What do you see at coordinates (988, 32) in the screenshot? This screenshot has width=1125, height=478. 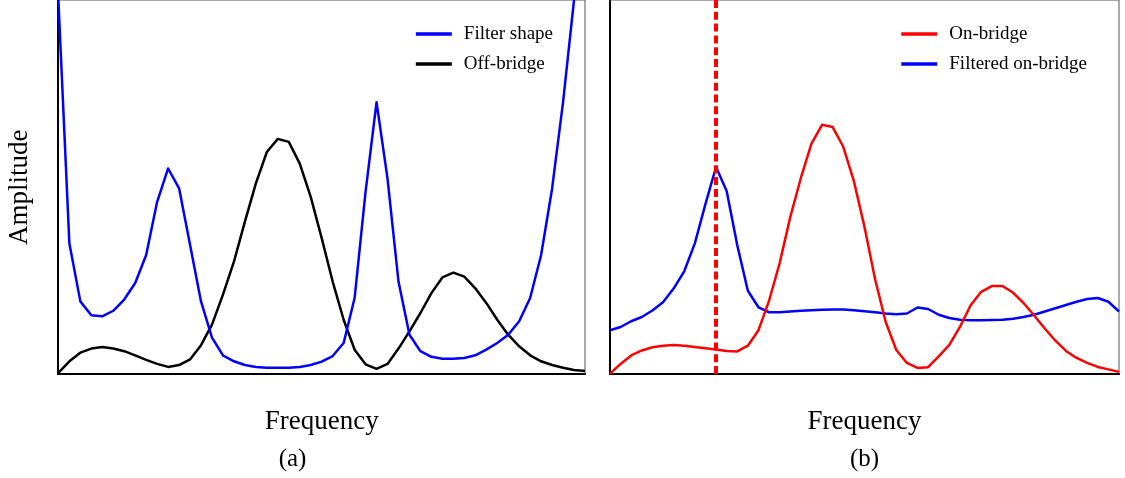 I see `legend-label: On-bridge` at bounding box center [988, 32].